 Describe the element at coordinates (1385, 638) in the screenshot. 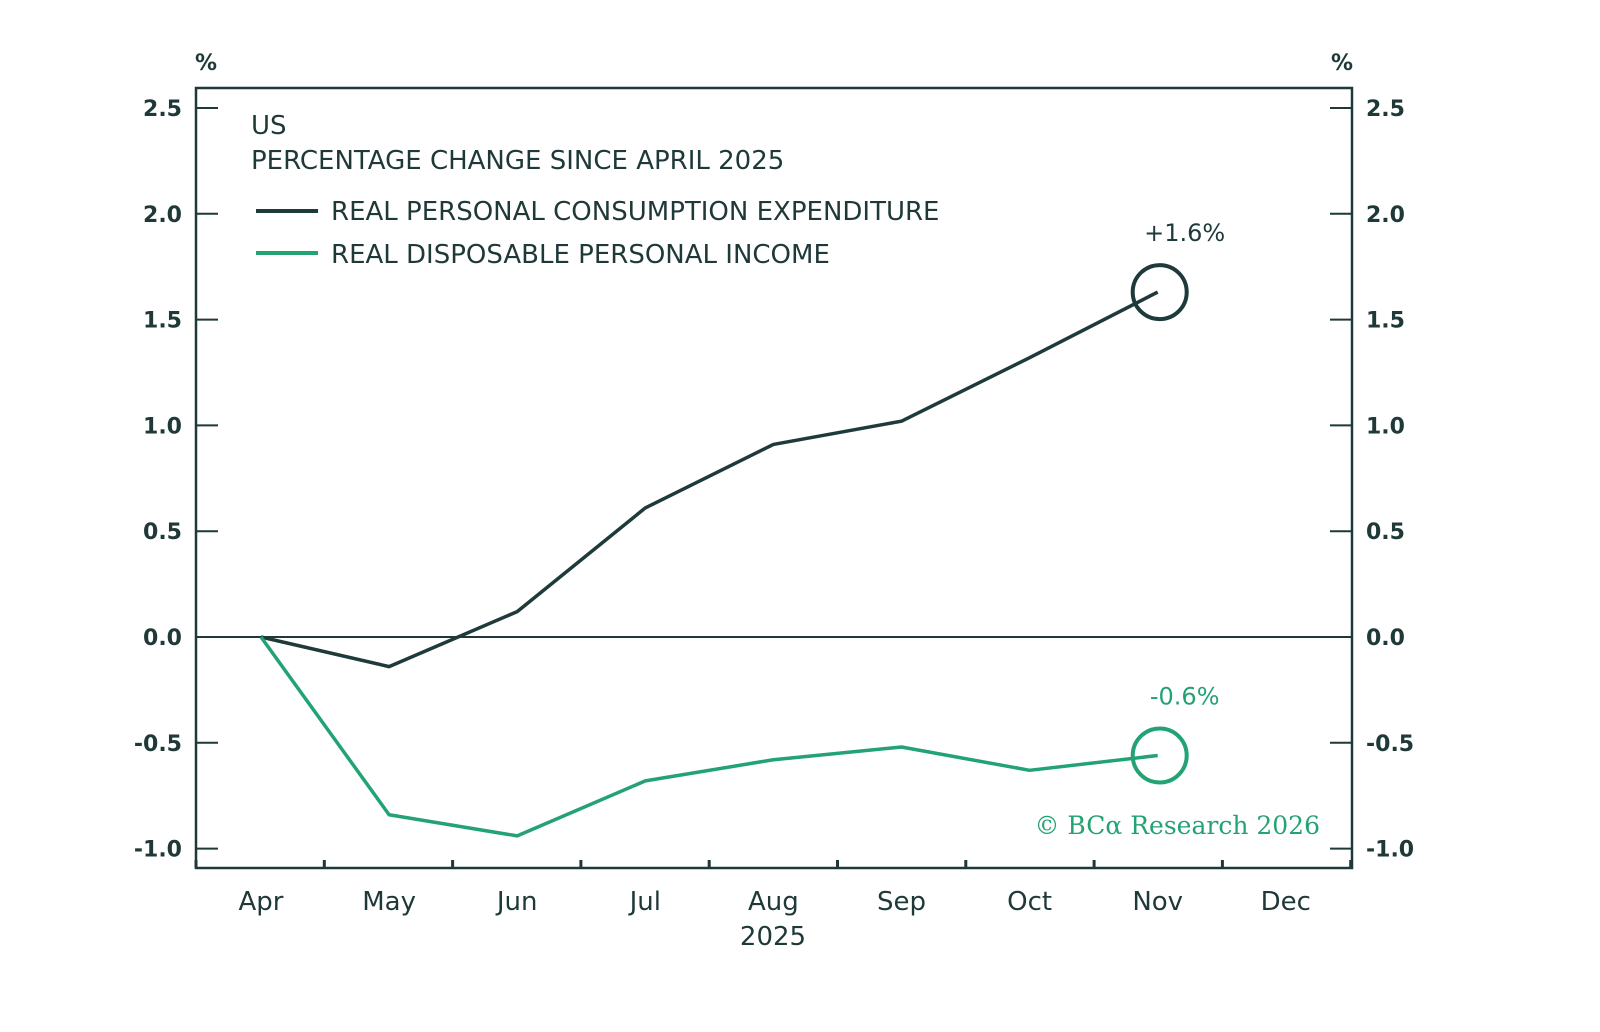

I see `y-tick-label-right: 0.0` at that location.